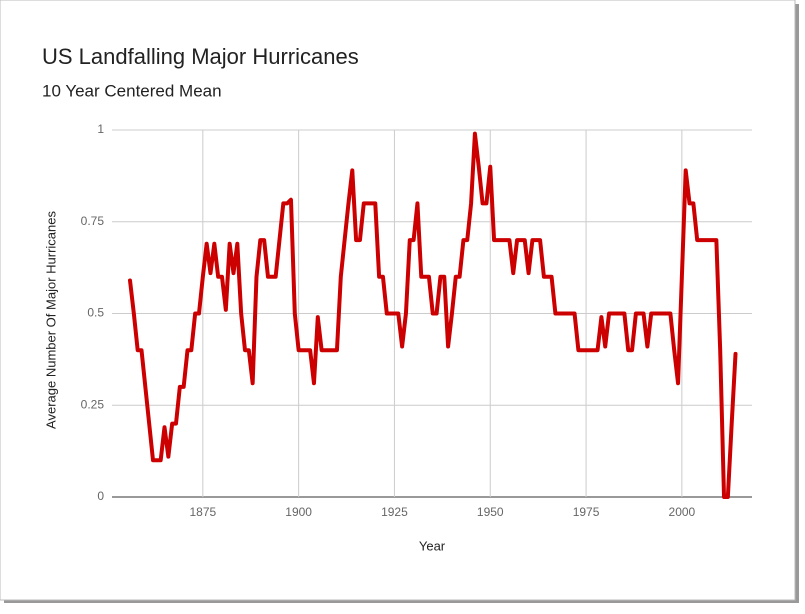  Describe the element at coordinates (100, 129) in the screenshot. I see `y-tick-label: 1` at that location.